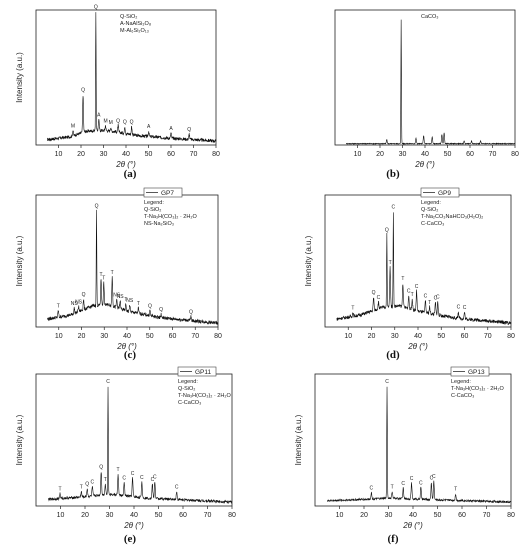  Describe the element at coordinates (59, 336) in the screenshot. I see `x-tick-label: 10` at that location.